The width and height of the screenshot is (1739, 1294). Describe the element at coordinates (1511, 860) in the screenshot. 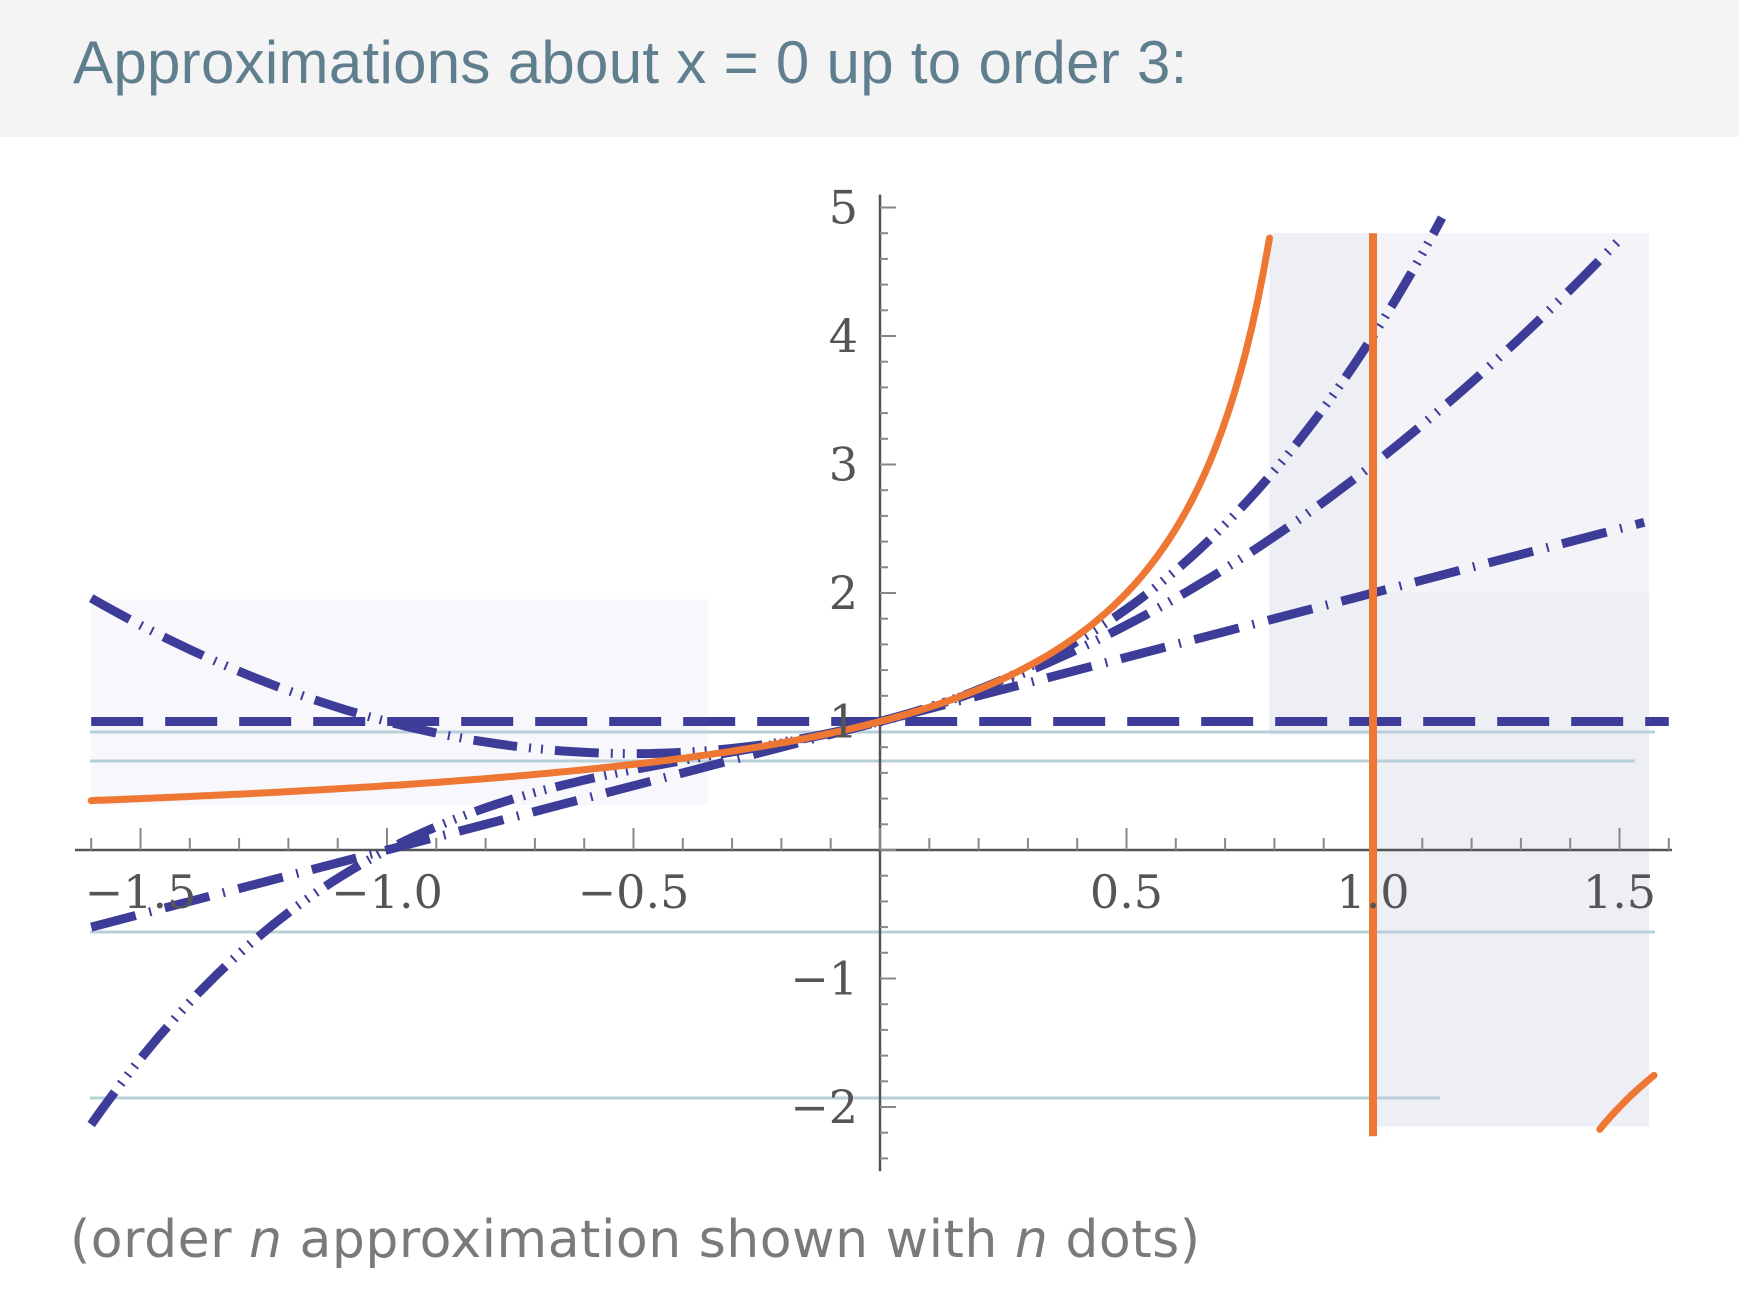

I see `shade-region-right-lower` at that location.